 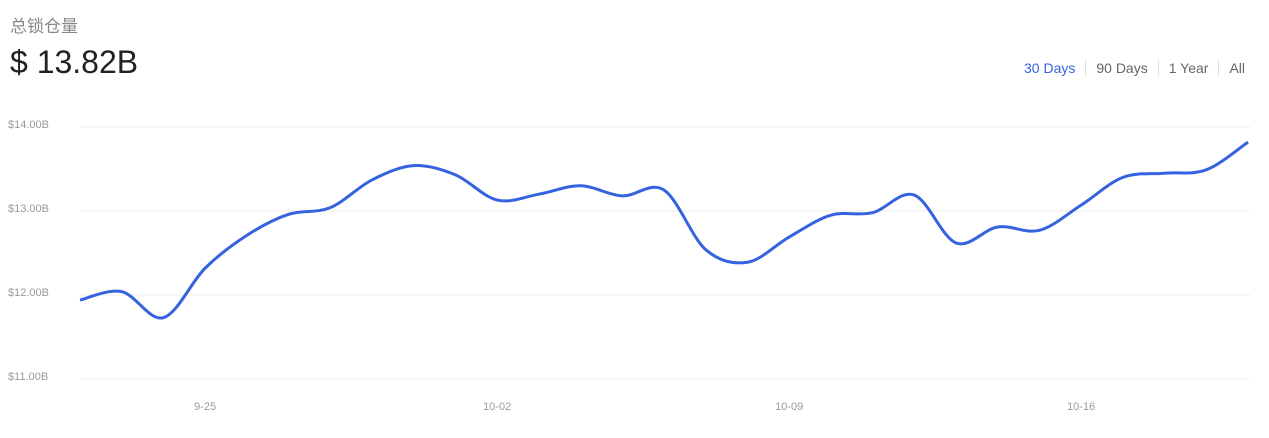 What do you see at coordinates (789, 407) in the screenshot?
I see `x-tick-label: 10-09` at bounding box center [789, 407].